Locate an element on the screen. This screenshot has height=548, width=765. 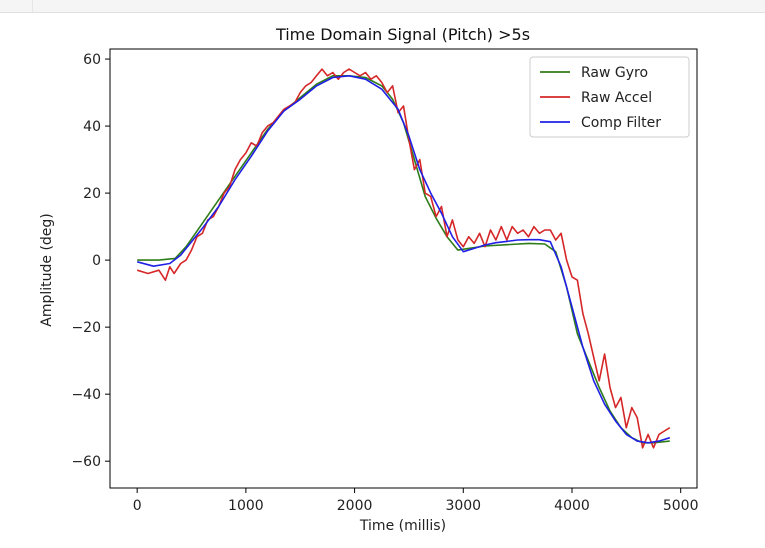
top-toolbar-strip is located at coordinates (382, 6).